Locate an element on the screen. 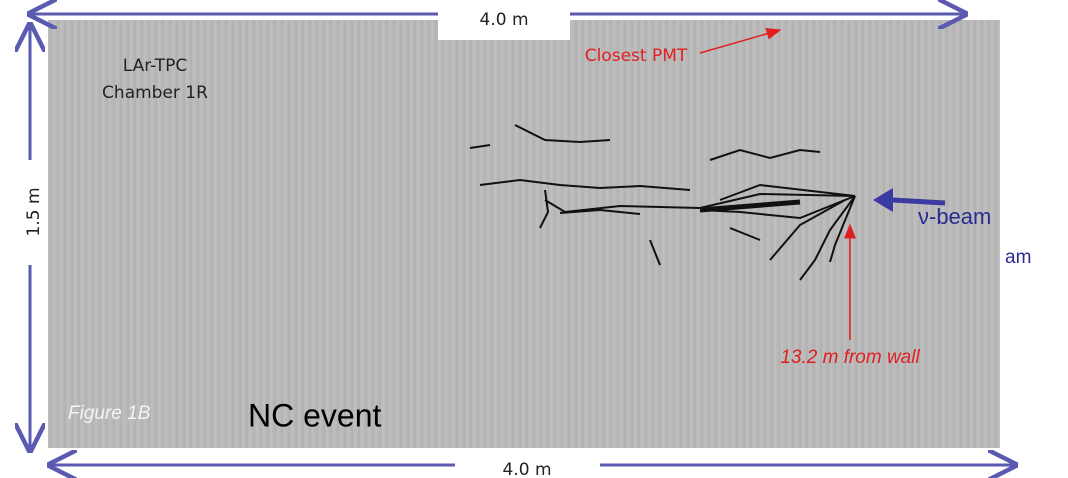 This screenshot has height=478, width=1068. beam-arrow is located at coordinates (919, 201).